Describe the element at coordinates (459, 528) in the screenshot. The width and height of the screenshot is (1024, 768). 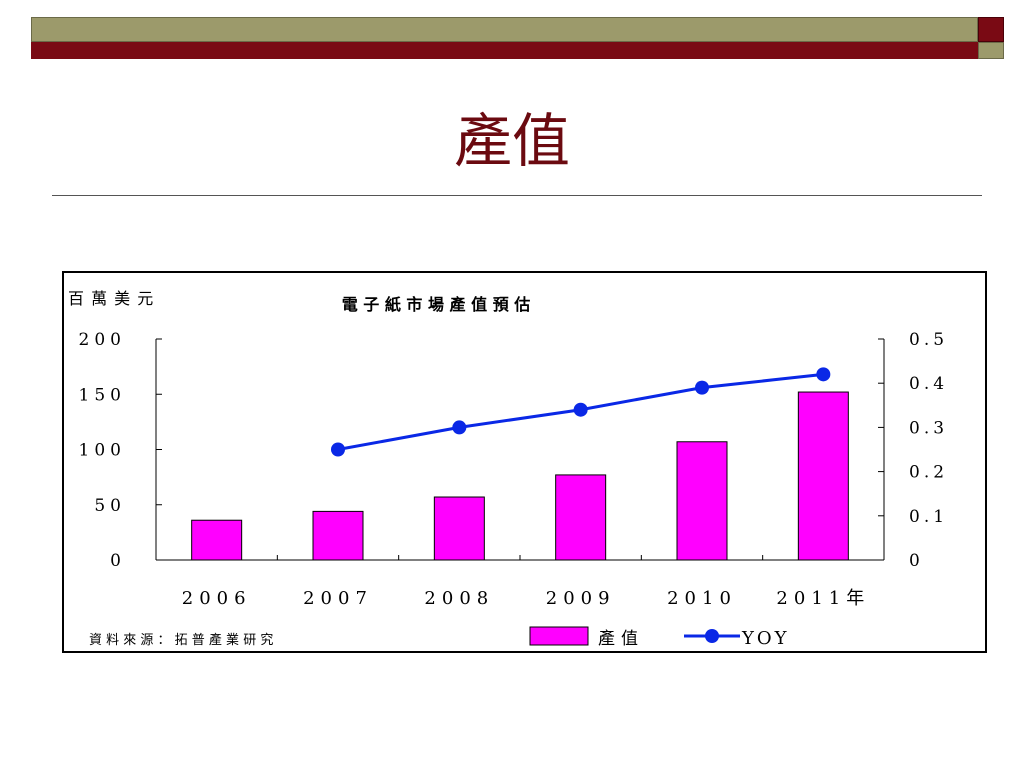
I see `bar-2008` at that location.